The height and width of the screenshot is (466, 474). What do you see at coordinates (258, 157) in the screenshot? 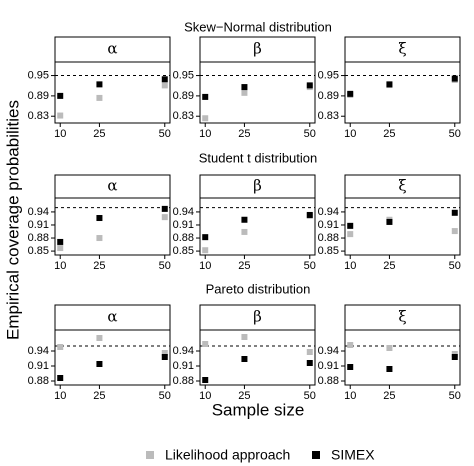
I see `row-title: Student t distribution` at bounding box center [258, 157].